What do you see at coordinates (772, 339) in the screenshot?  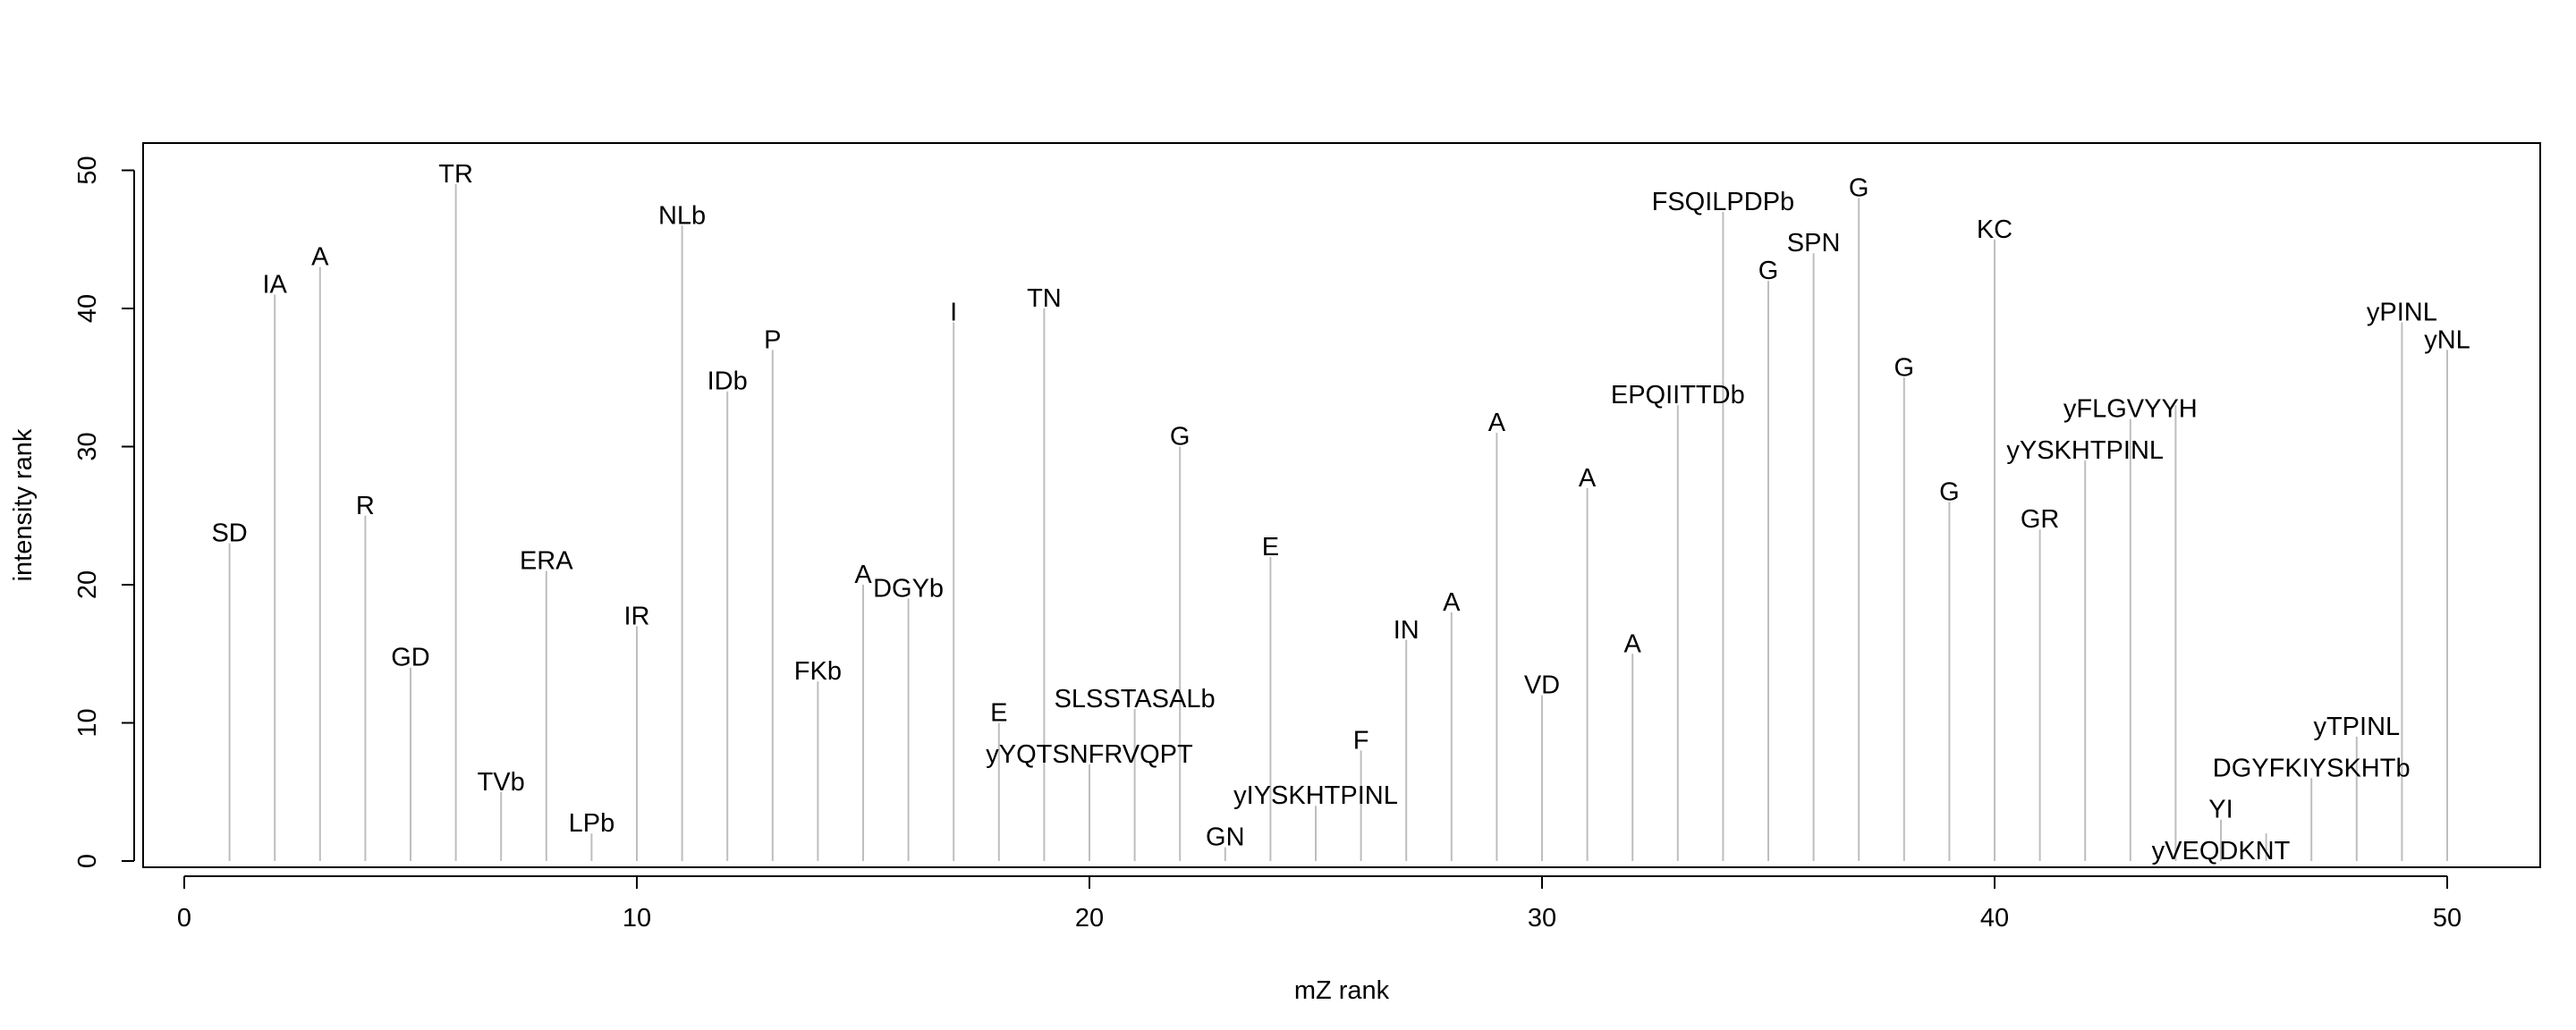 I see `peak-label-13: P` at bounding box center [772, 339].